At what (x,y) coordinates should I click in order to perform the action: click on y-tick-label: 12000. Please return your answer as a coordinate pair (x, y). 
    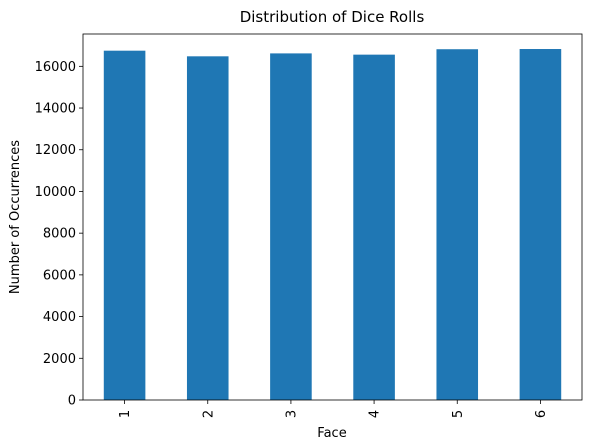
    Looking at the image, I should click on (55, 150).